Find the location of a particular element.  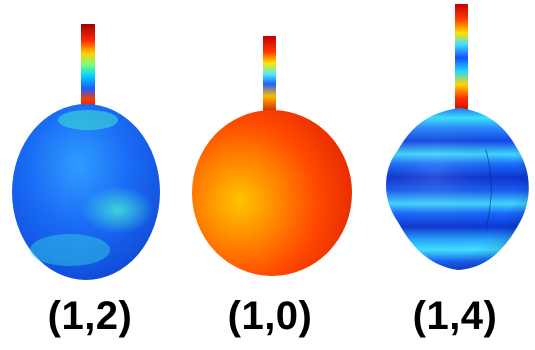

mode-label-1-4: (1,4) is located at coordinates (455, 316).